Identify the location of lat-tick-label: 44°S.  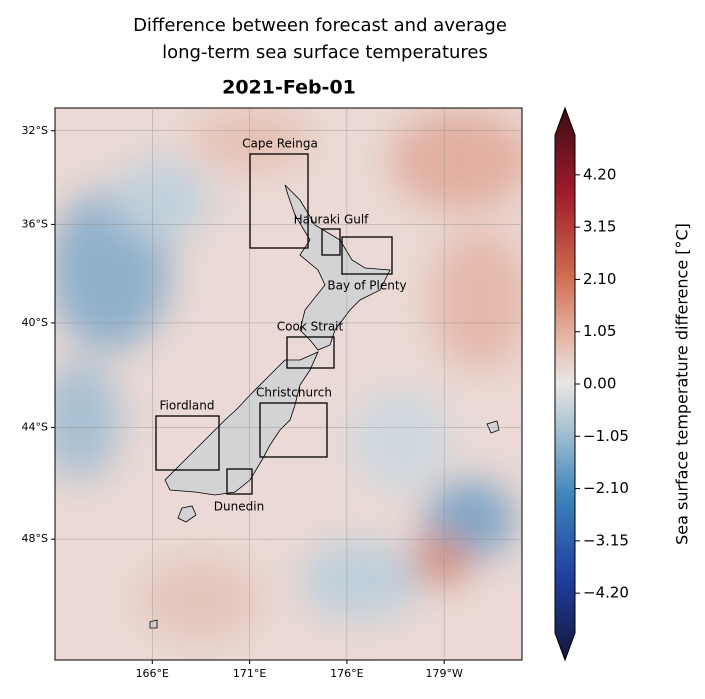
(35, 426).